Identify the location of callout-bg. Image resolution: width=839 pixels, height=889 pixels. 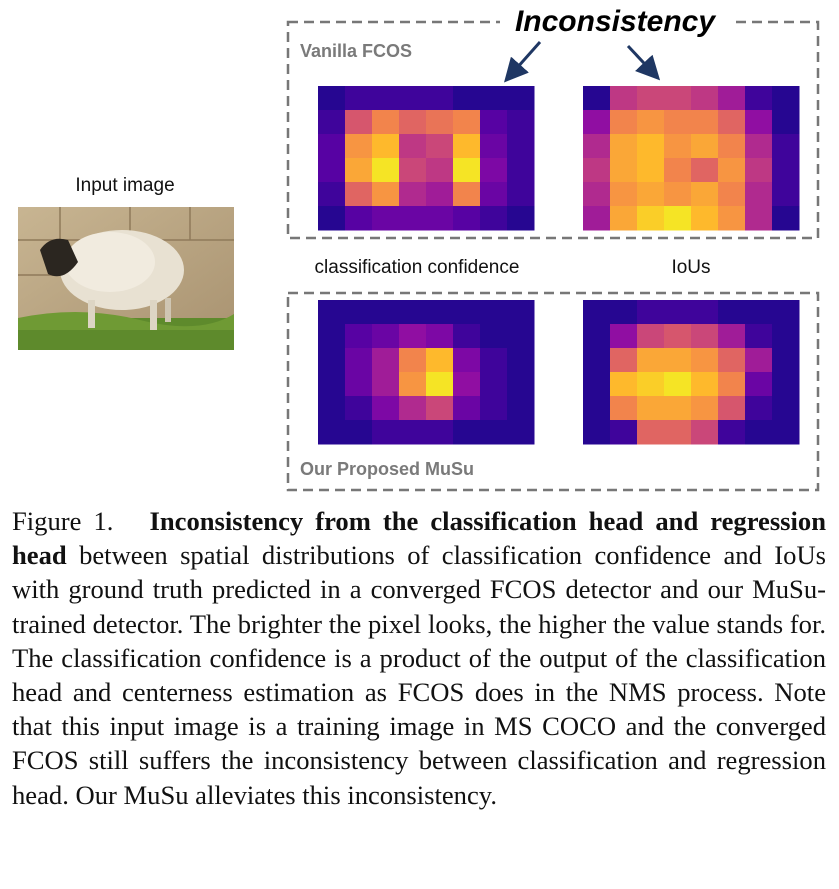
(615, 23).